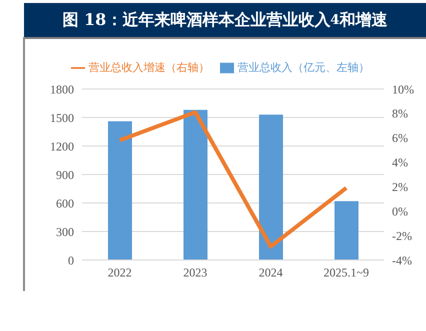 The width and height of the screenshot is (426, 331). Describe the element at coordinates (120, 273) in the screenshot. I see `x-tick-label: 2022` at that location.